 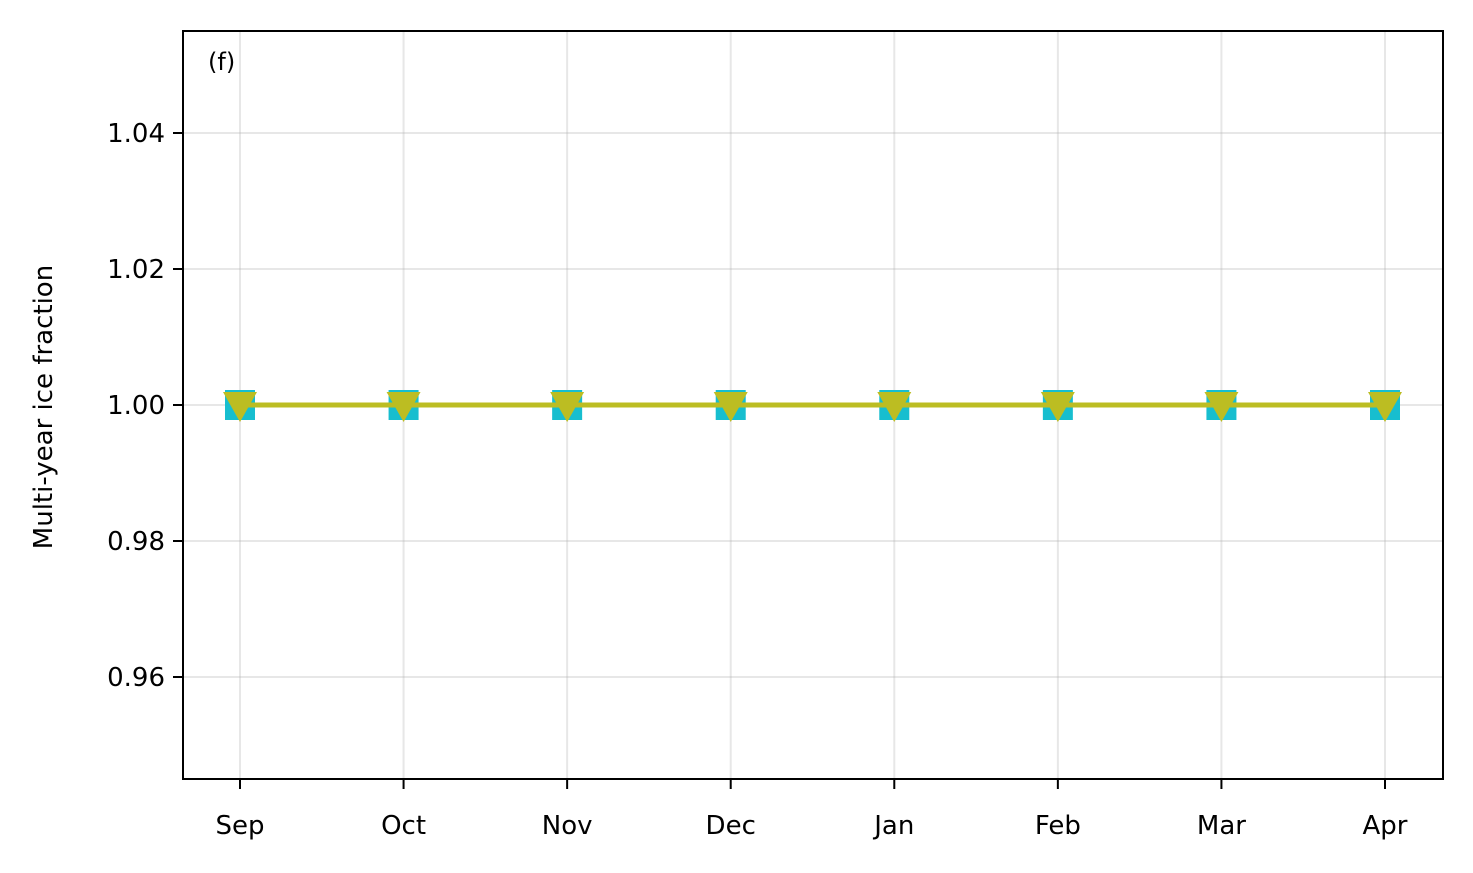 What do you see at coordinates (403, 826) in the screenshot?
I see `x-tick-label: Oct` at bounding box center [403, 826].